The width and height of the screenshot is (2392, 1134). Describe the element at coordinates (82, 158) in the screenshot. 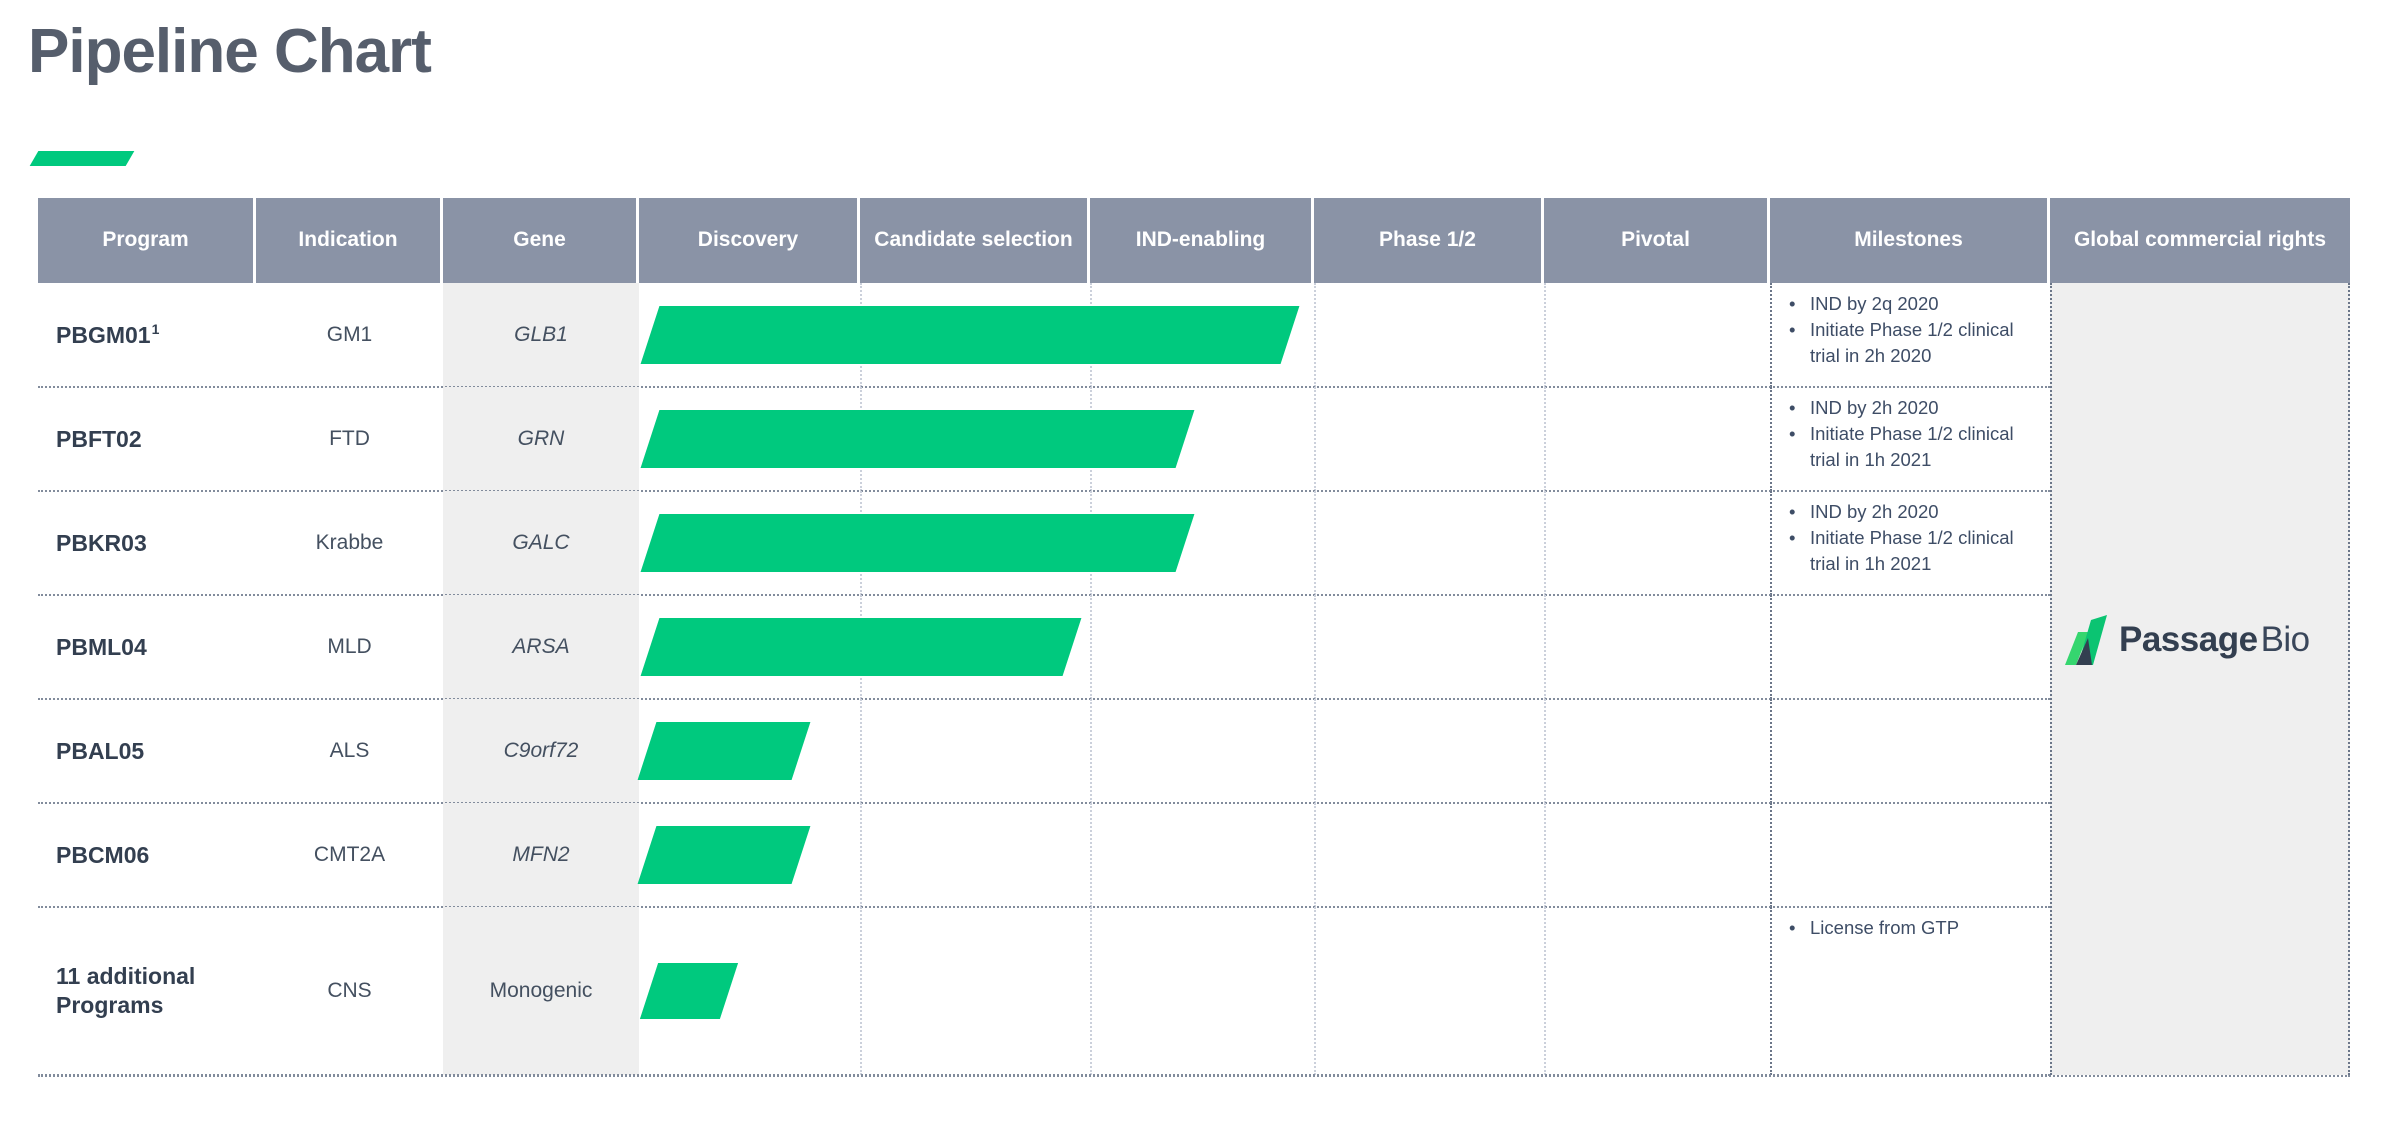

I see `title-accent-dash` at that location.